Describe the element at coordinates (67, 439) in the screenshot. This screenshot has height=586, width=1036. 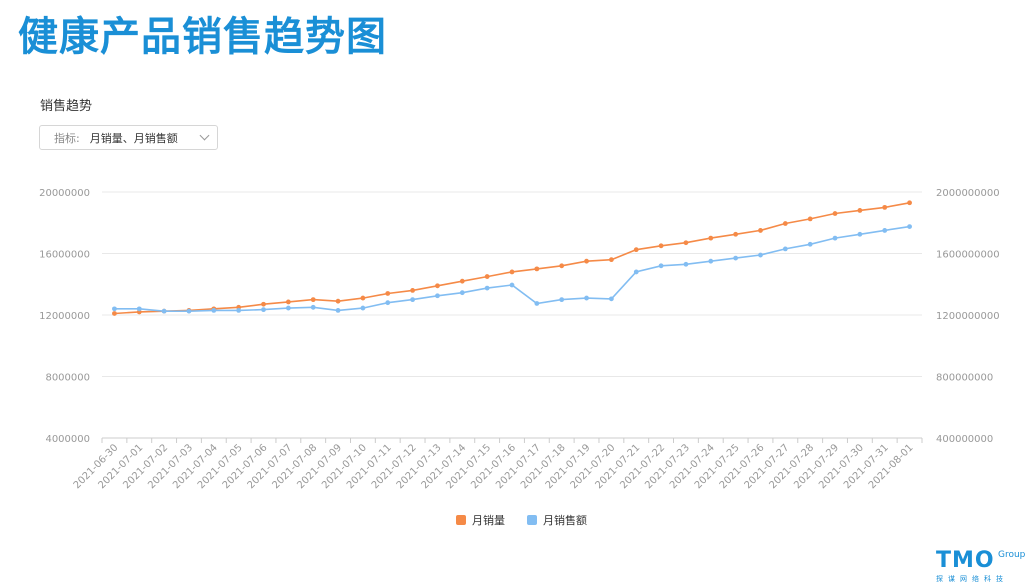
I see `y-left-tick-label: 4000000` at that location.